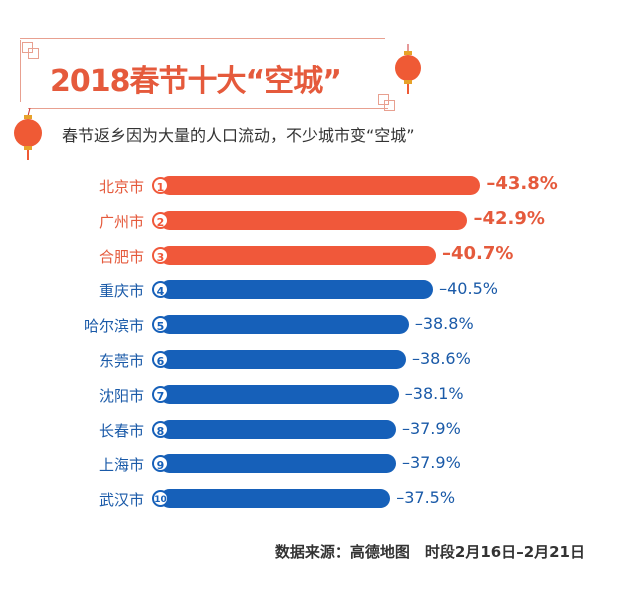 The height and width of the screenshot is (591, 640). What do you see at coordinates (160, 499) in the screenshot?
I see `rank-badge: 10` at bounding box center [160, 499].